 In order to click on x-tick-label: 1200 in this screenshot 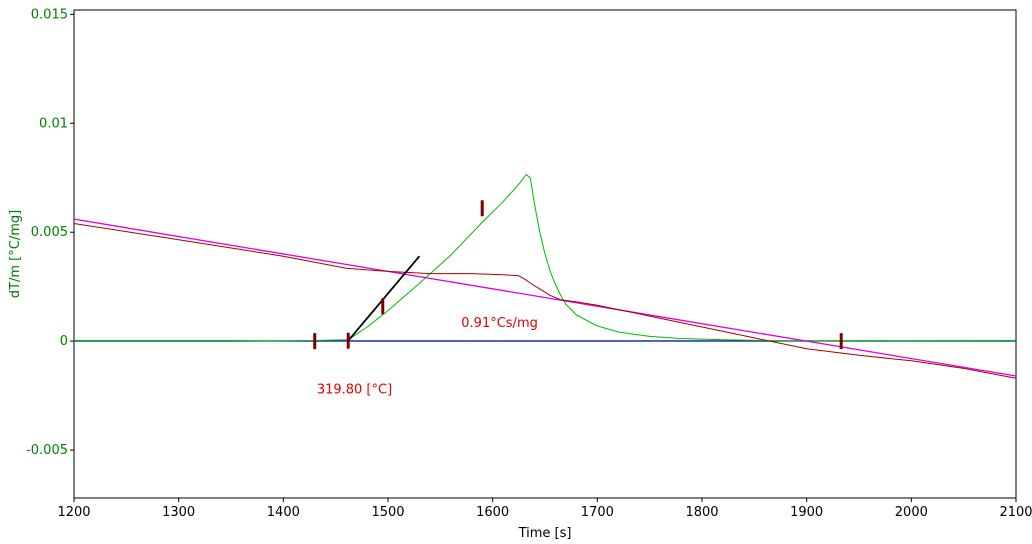, I will do `click(73, 512)`.